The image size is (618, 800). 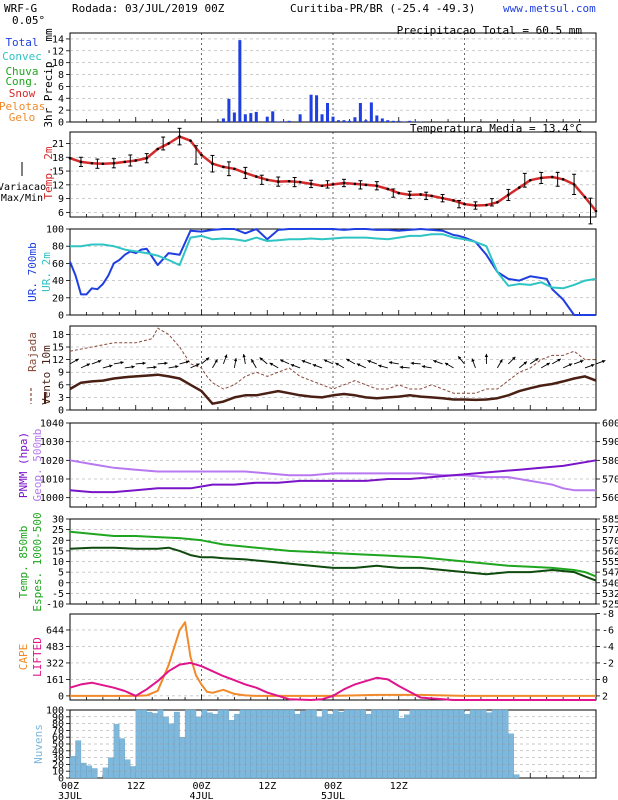 What do you see at coordinates (58, 745) in the screenshot?
I see `clouds-ytick-label: 50` at bounding box center [58, 745].